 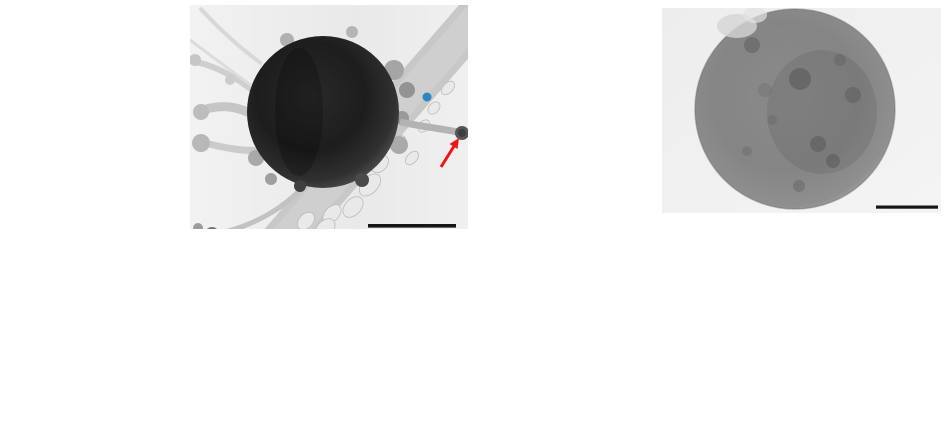 I want to click on scale-bar-a, so click(x=412, y=226).